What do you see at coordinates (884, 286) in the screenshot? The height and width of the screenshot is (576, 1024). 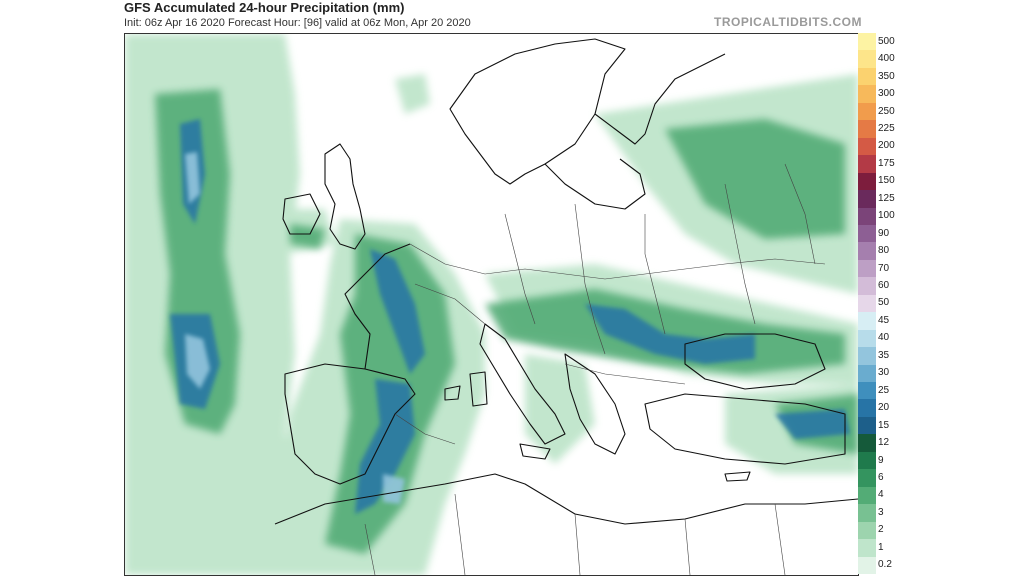 I see `colorbar-label: 60` at bounding box center [884, 286].